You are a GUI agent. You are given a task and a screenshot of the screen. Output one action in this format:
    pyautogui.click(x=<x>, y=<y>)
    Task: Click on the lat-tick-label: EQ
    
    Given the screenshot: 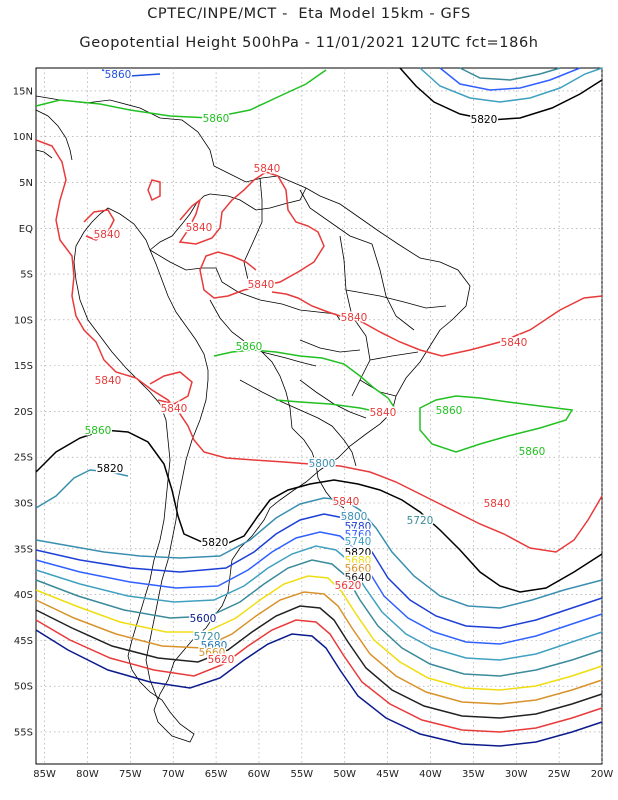 What is the action you would take?
    pyautogui.click(x=26, y=229)
    